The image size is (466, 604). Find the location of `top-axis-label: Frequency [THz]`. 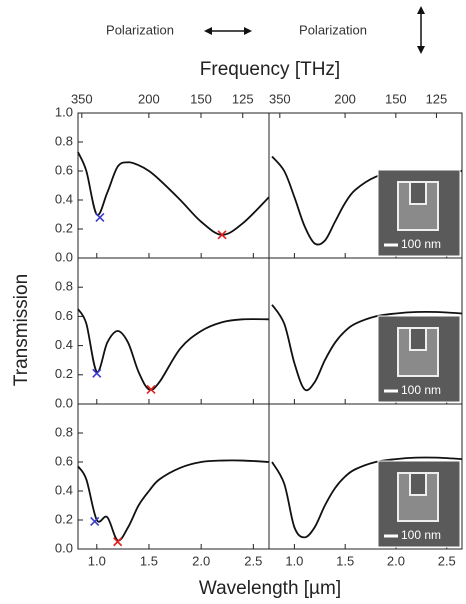

top-axis-label: Frequency [THz] is located at coordinates (270, 69).